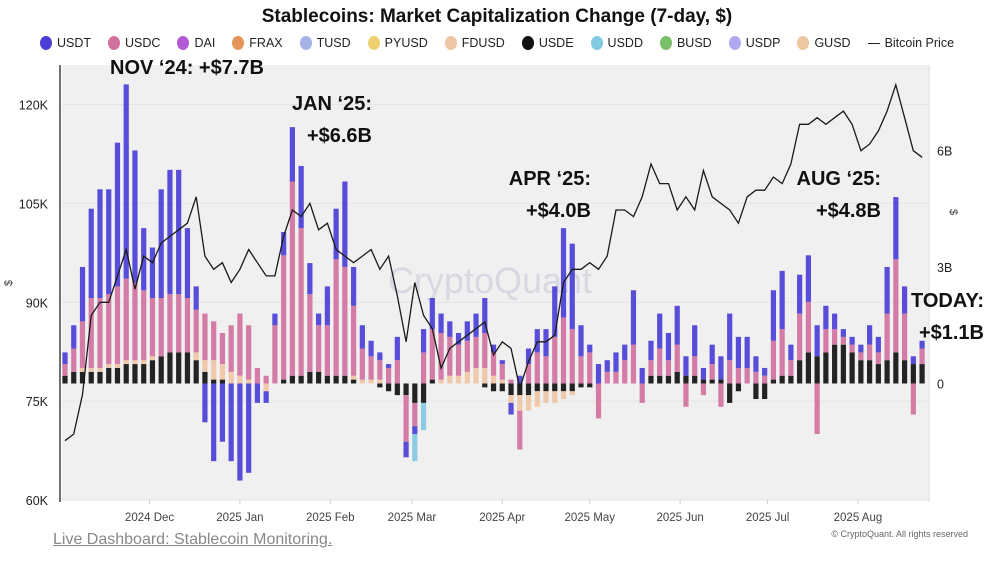 The image size is (994, 562). I want to click on legend-item-usdd: USDD, so click(616, 43).